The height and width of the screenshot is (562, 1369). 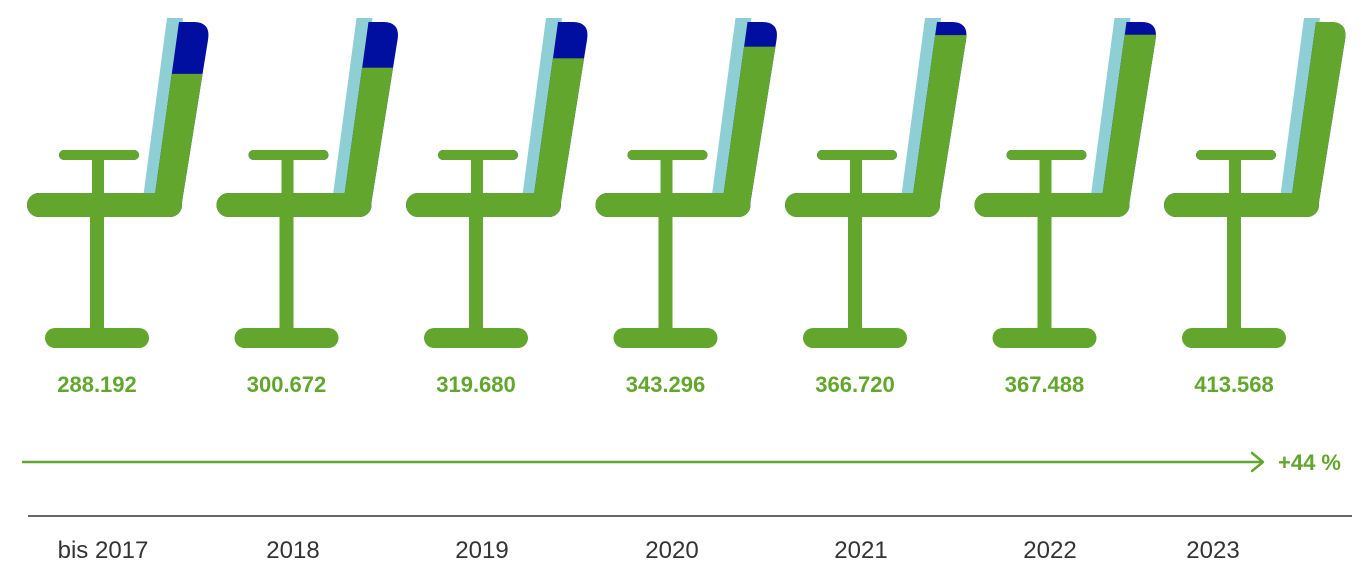 What do you see at coordinates (860, 549) in the screenshot?
I see `year-label: 2021` at bounding box center [860, 549].